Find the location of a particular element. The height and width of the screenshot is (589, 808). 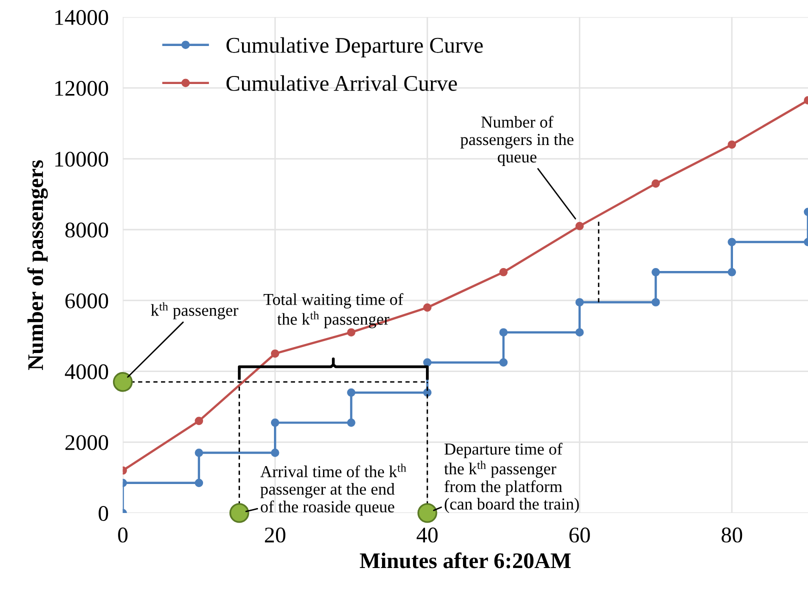

x-tick-label: 60 is located at coordinates (579, 535).